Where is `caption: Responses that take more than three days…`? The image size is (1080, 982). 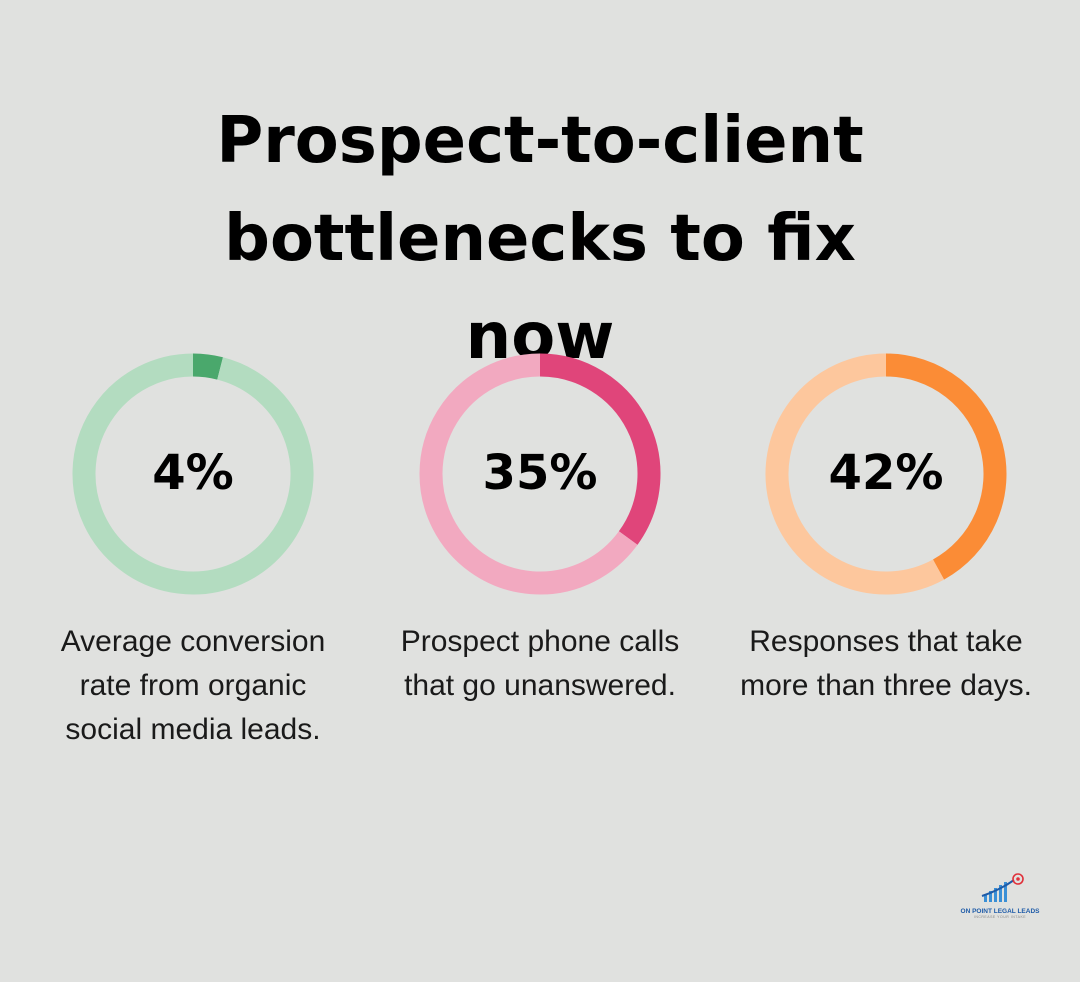 caption: Responses that take more than three days… is located at coordinates (886, 663).